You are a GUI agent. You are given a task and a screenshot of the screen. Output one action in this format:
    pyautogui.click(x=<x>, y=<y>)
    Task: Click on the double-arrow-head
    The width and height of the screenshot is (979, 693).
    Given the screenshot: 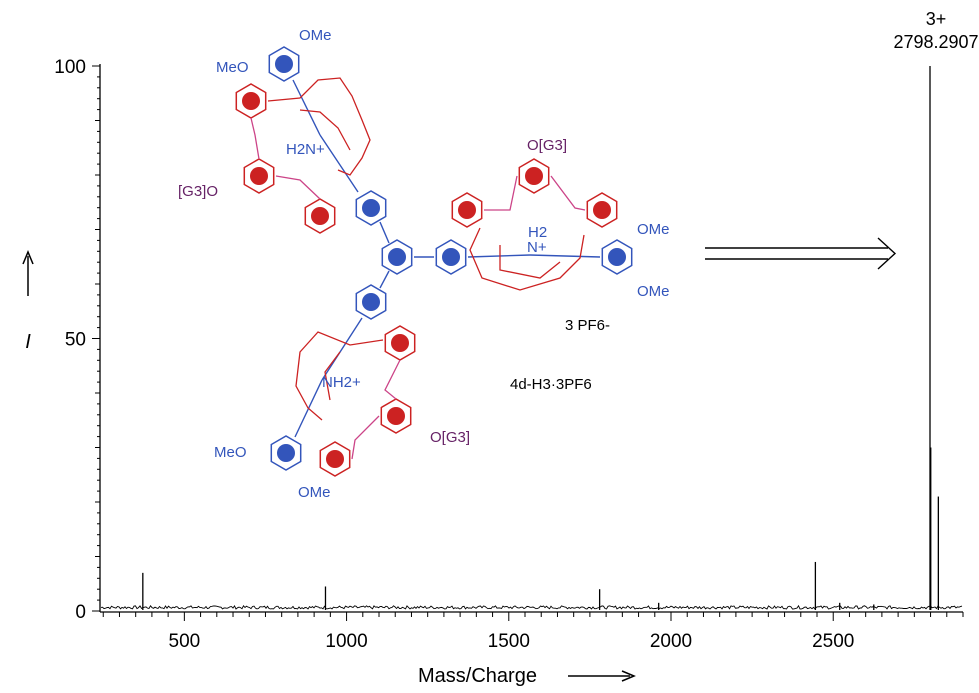 What is the action you would take?
    pyautogui.click(x=887, y=253)
    